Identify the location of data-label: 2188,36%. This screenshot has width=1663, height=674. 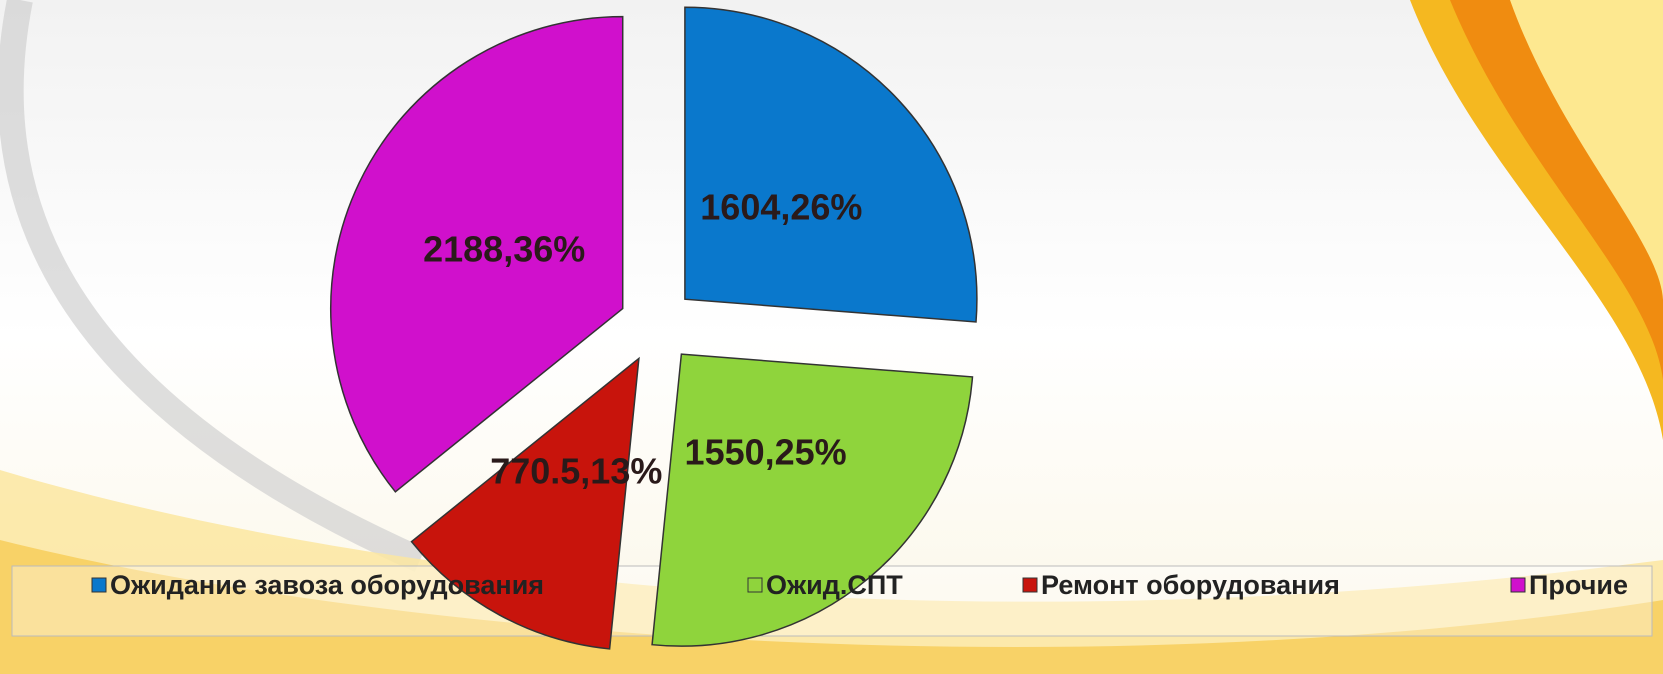
(504, 248).